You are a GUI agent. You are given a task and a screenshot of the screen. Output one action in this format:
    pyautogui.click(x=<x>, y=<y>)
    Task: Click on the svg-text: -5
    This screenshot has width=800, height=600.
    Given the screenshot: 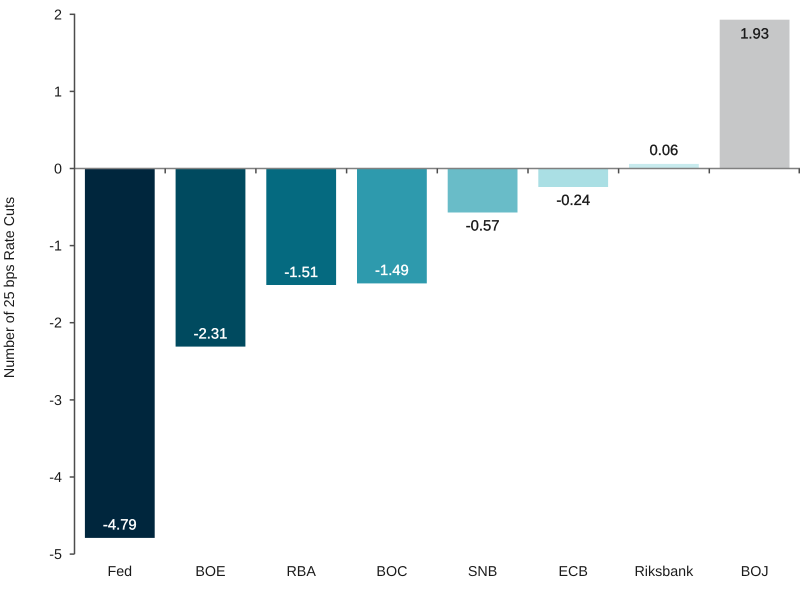 What is the action you would take?
    pyautogui.click(x=55, y=555)
    